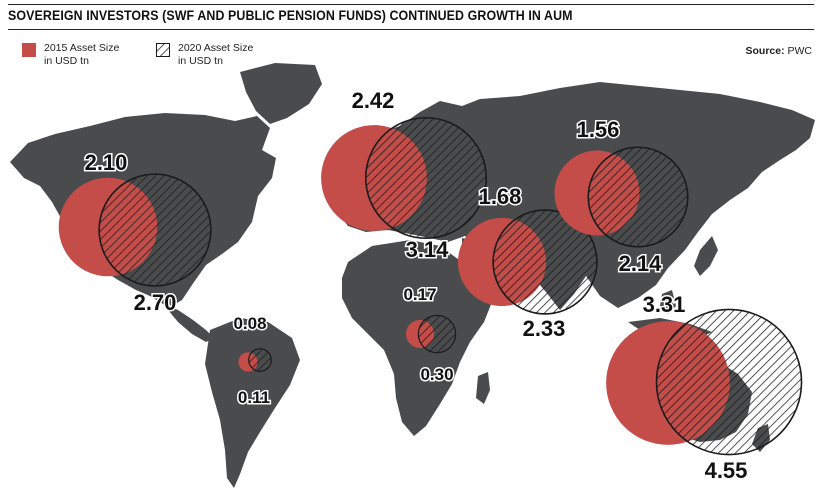 The image size is (822, 496). I want to click on legend-item-2020: 2020 Asset Size in USD tn, so click(212, 55).